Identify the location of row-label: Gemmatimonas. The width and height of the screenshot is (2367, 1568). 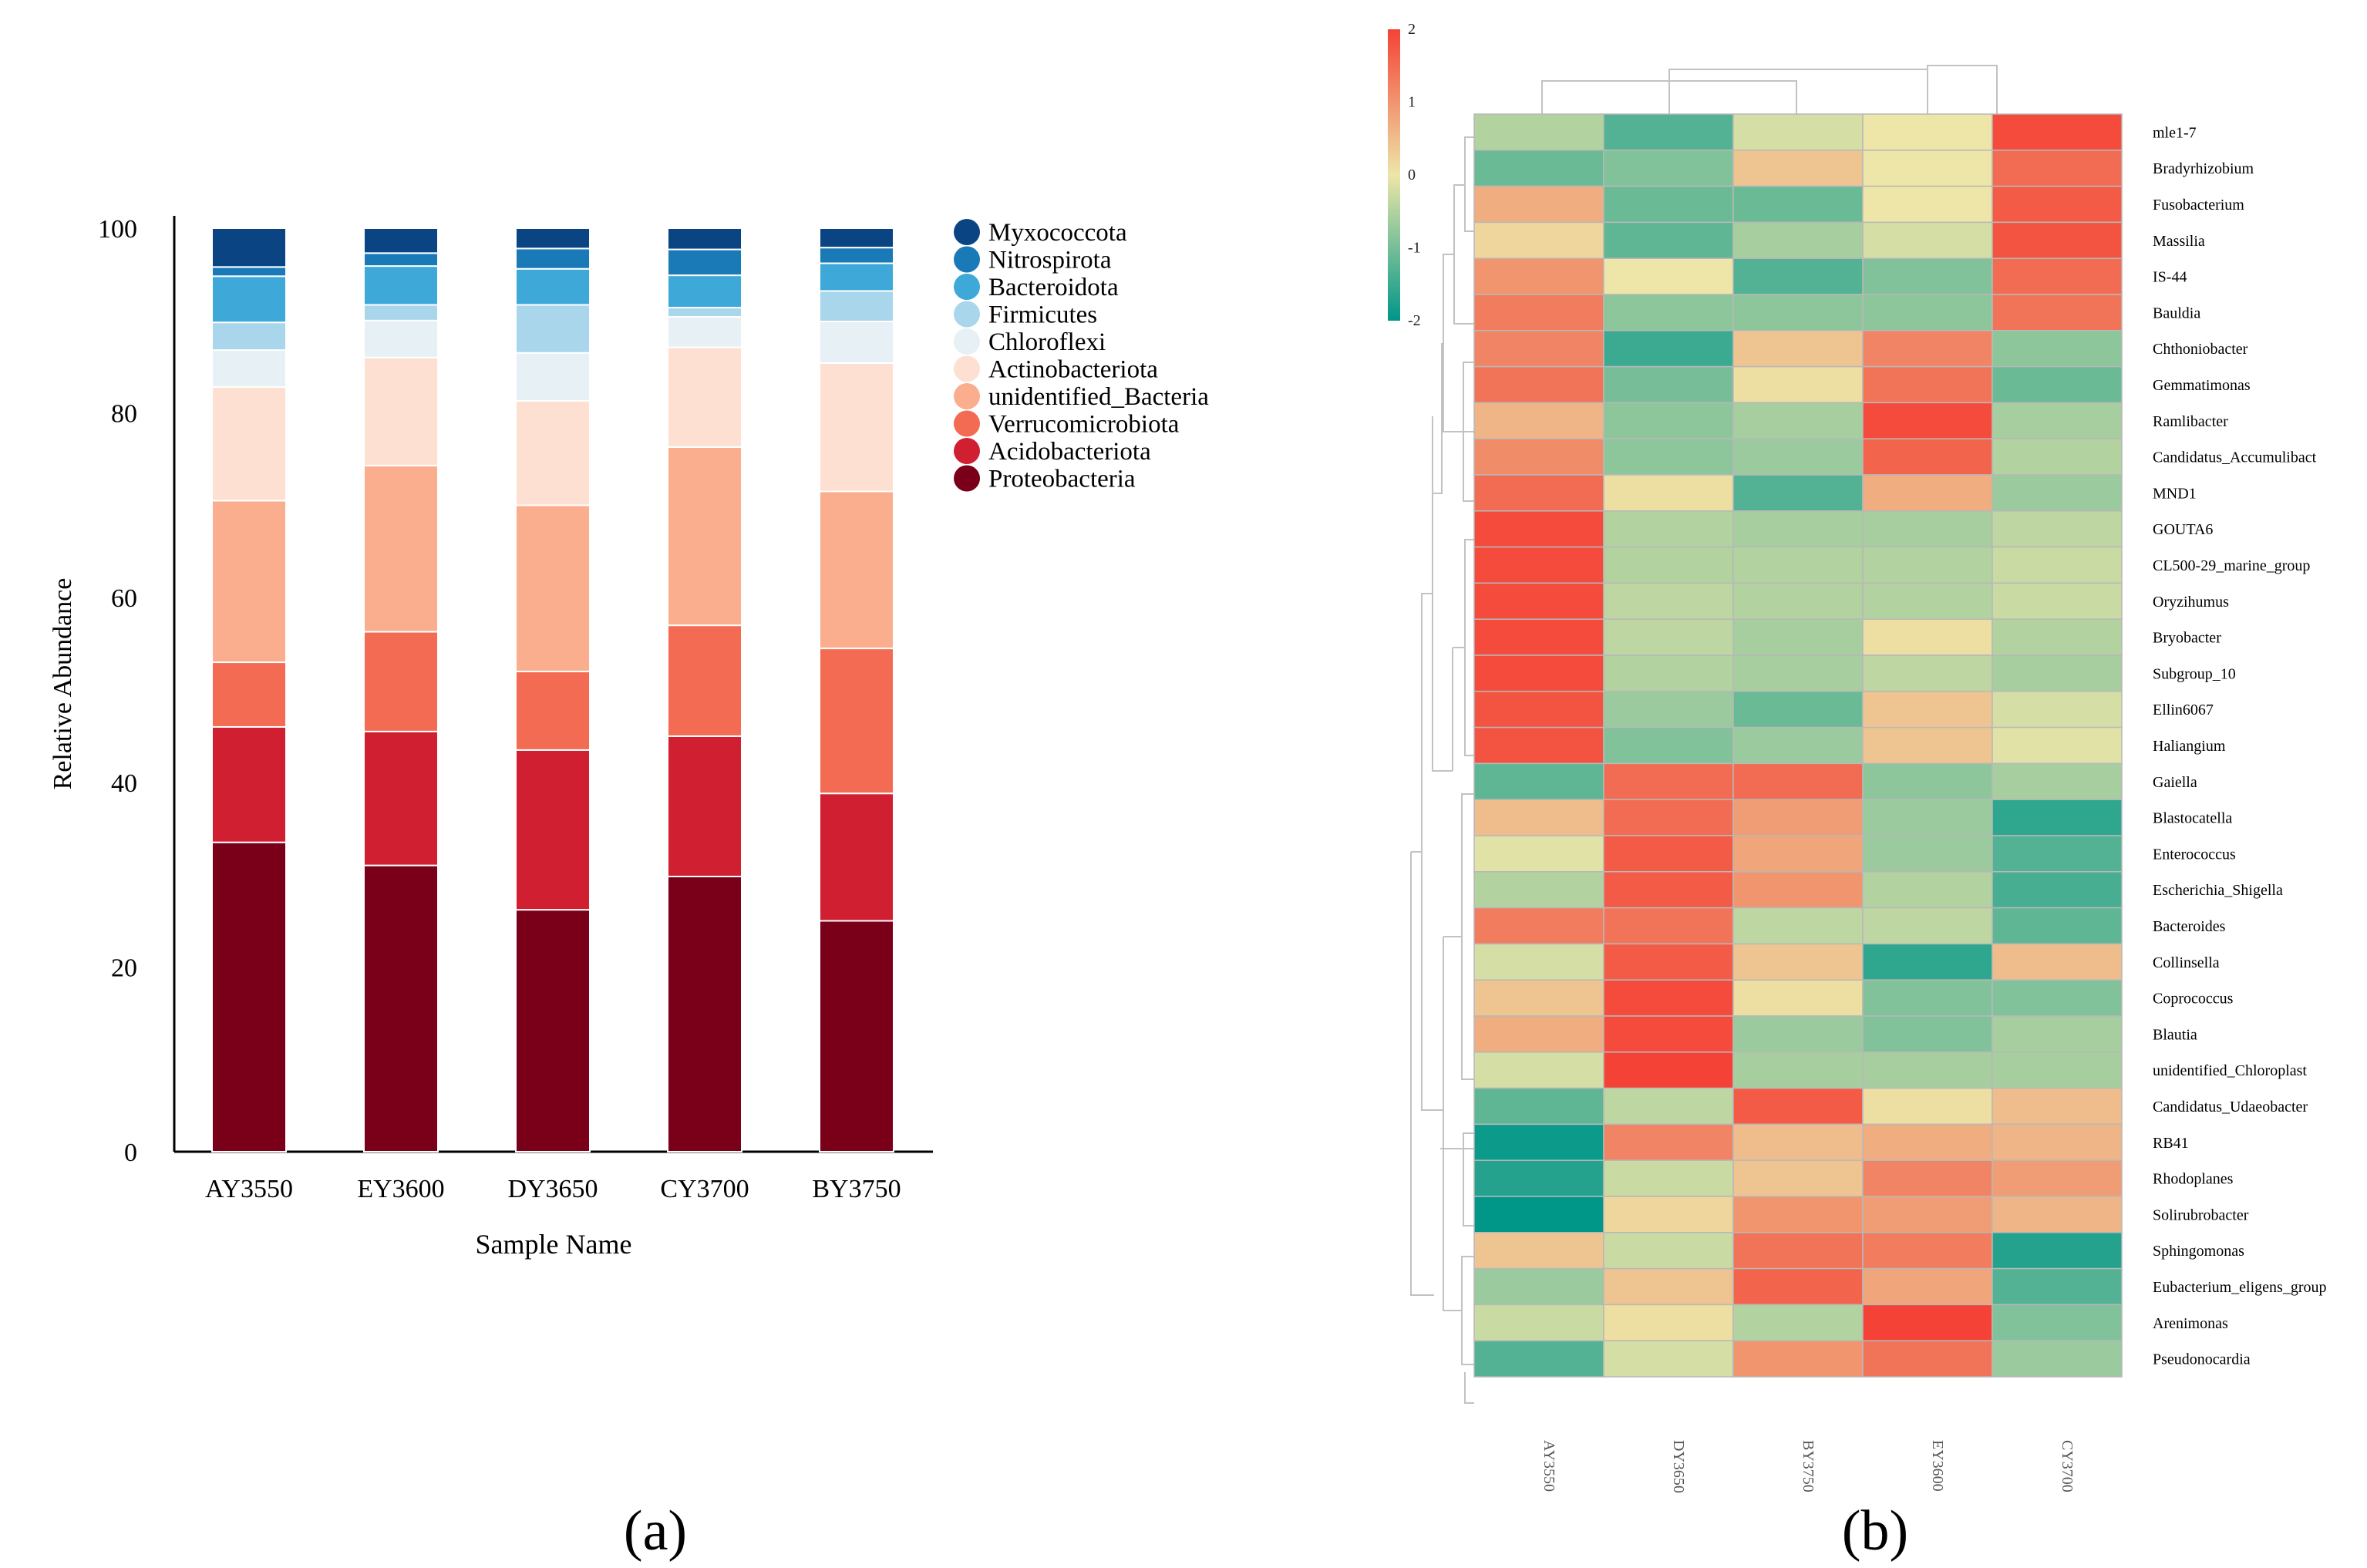
(2202, 385).